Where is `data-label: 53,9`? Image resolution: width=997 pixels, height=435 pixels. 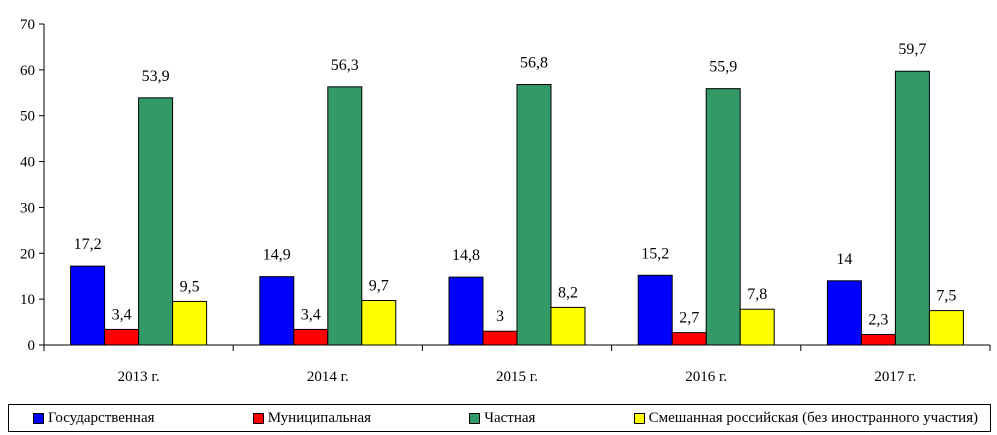
data-label: 53,9 is located at coordinates (156, 76).